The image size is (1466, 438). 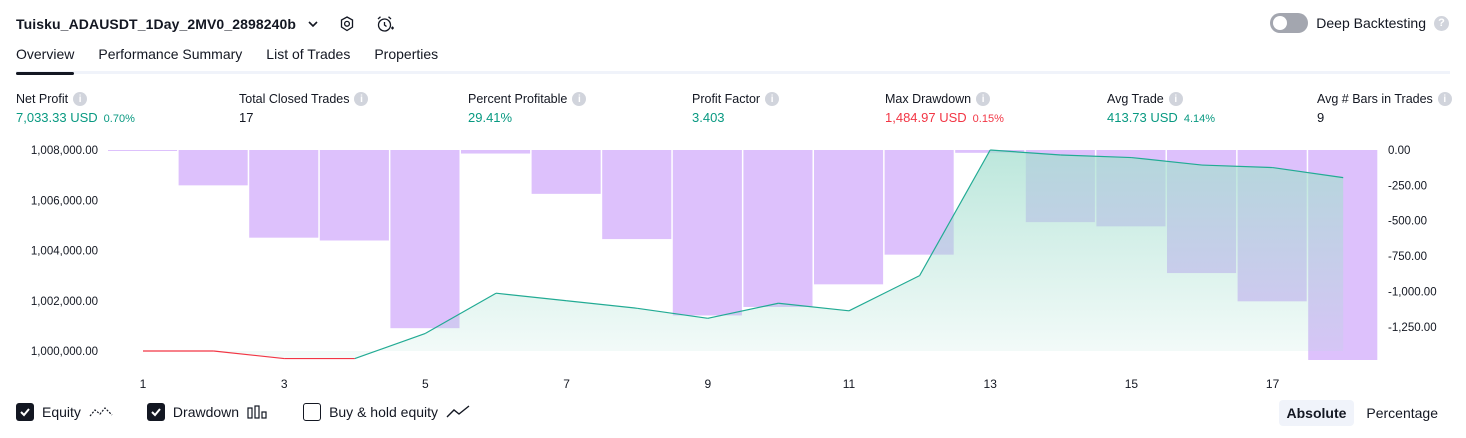 I want to click on tab-list-of-trades: List of Trades, so click(x=308, y=54).